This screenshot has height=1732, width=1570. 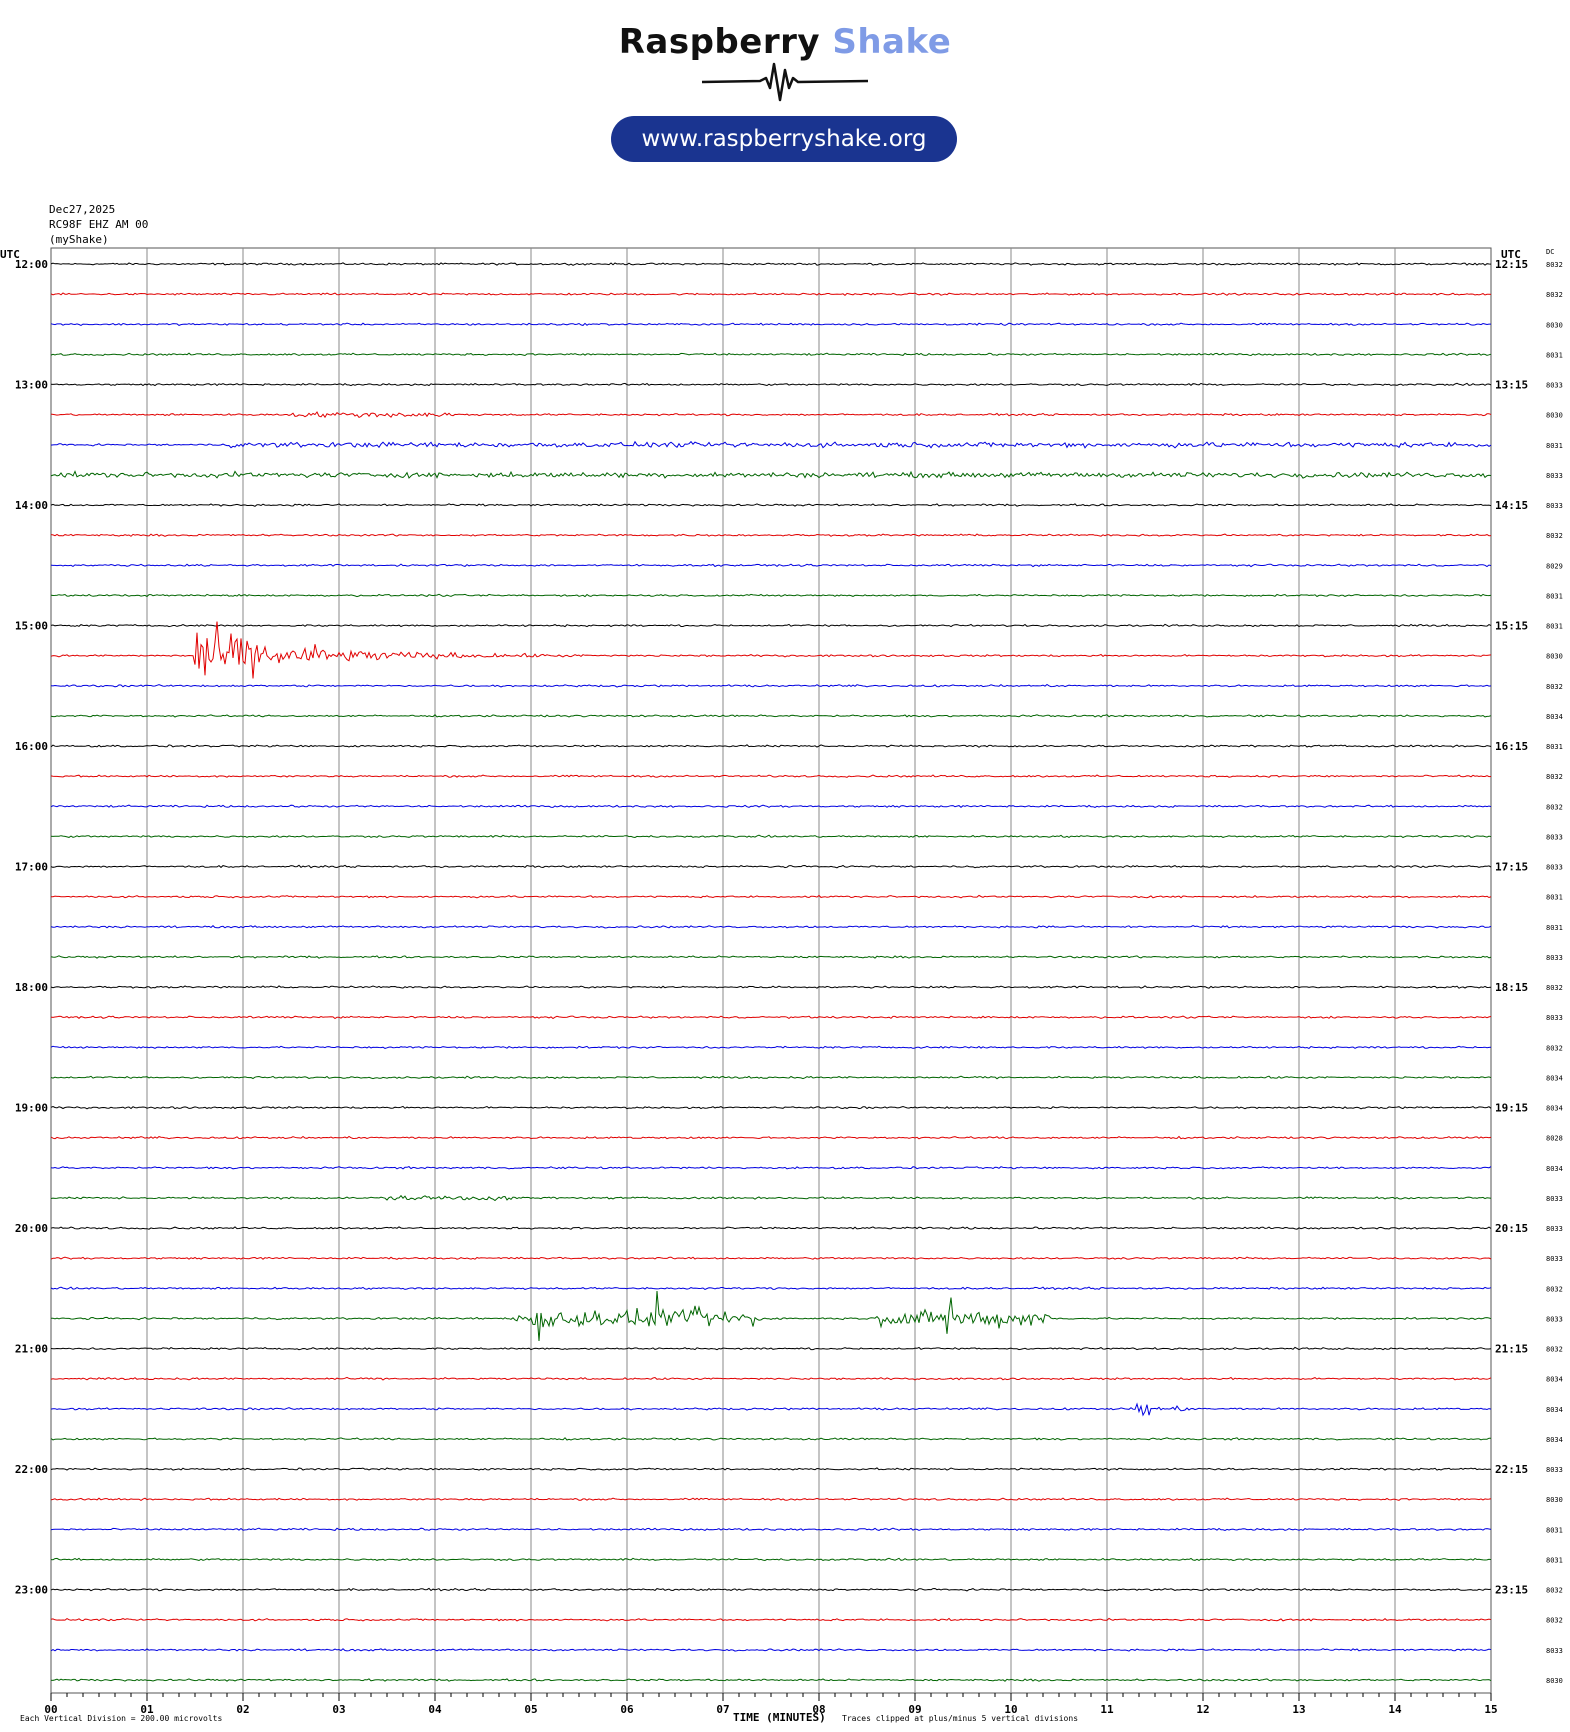 What do you see at coordinates (627, 1709) in the screenshot?
I see `x-tick-label: 06` at bounding box center [627, 1709].